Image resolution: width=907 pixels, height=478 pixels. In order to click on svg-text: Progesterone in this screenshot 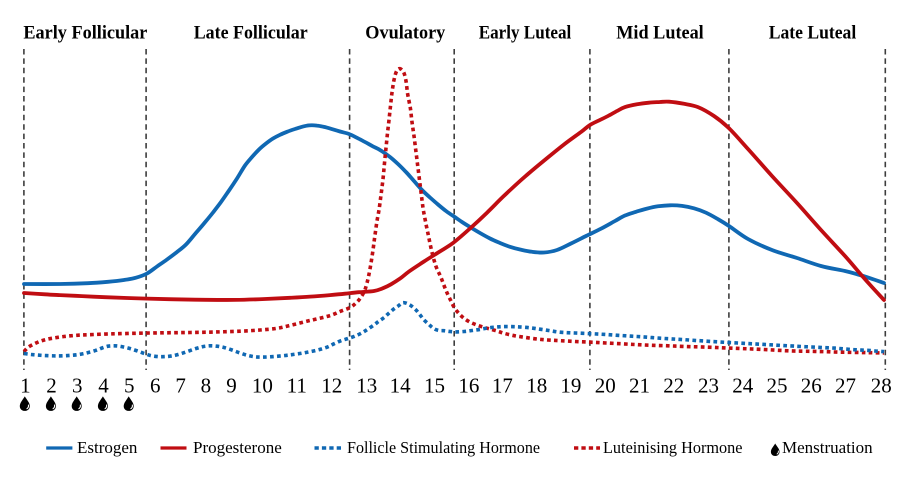, I will do `click(237, 447)`.